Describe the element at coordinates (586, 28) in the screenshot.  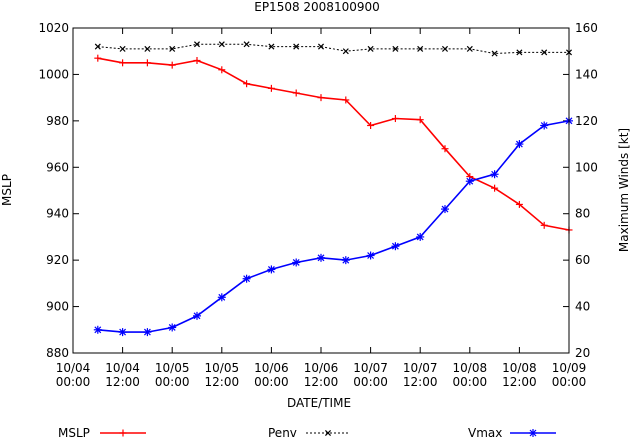
I see `y2-tick-label: 160` at that location.